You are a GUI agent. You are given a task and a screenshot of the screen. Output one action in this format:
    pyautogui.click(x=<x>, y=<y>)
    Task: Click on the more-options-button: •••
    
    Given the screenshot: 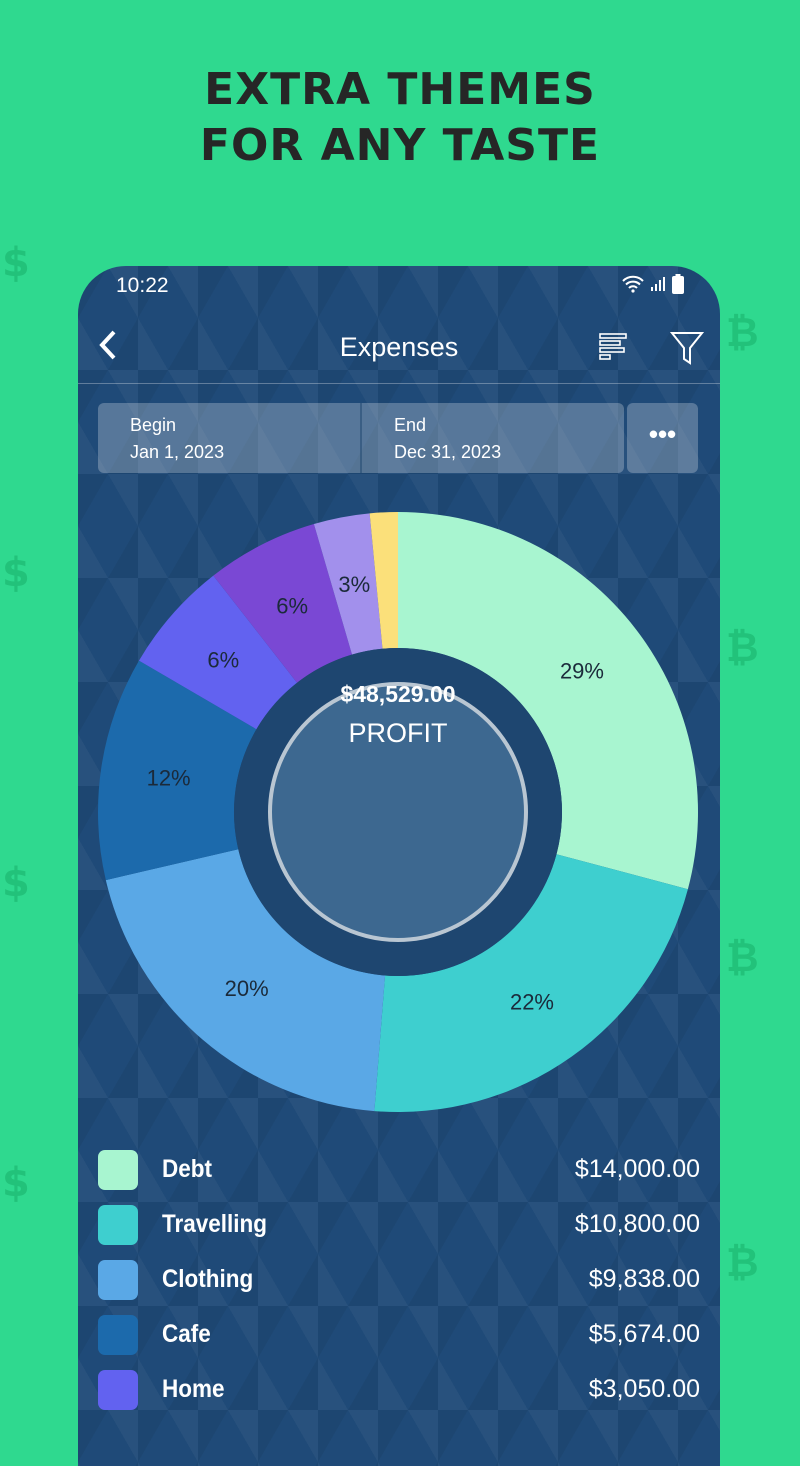 What is the action you would take?
    pyautogui.click(x=662, y=438)
    